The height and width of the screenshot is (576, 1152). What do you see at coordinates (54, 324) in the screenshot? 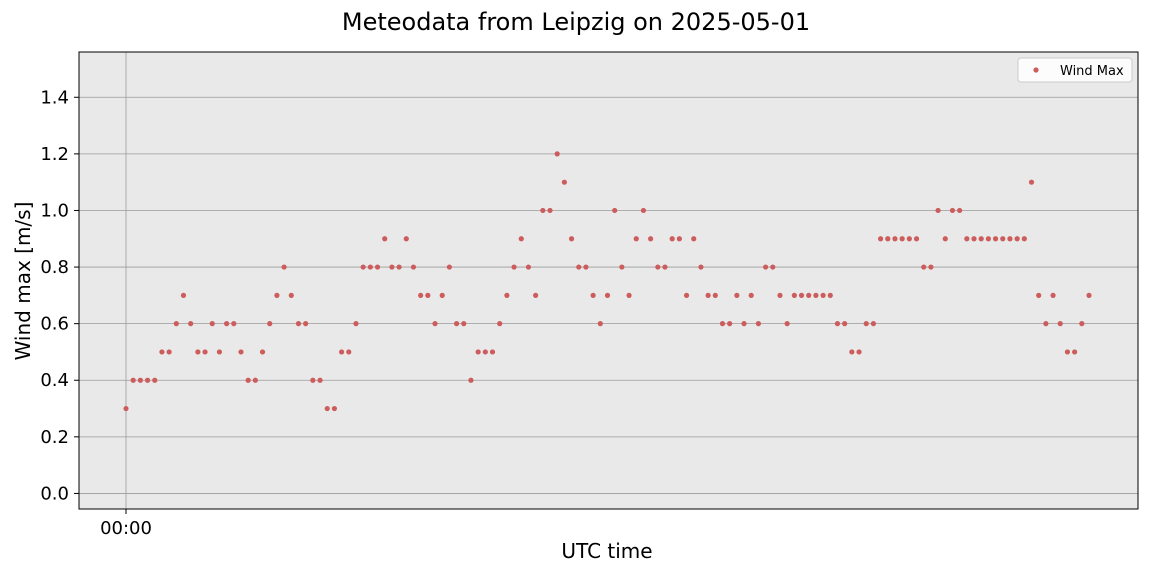
I see `y-tick-label: 0.6` at bounding box center [54, 324].